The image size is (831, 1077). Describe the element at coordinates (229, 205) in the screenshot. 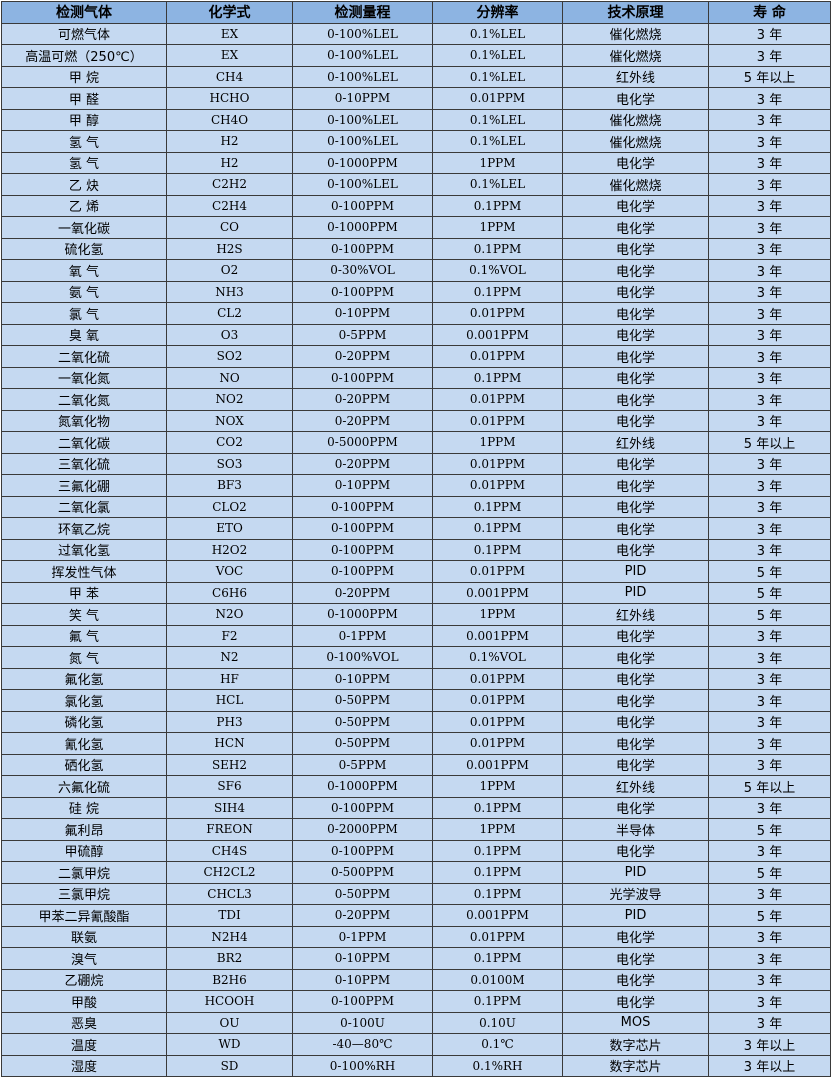

I see `cell-formula: C2H4` at that location.